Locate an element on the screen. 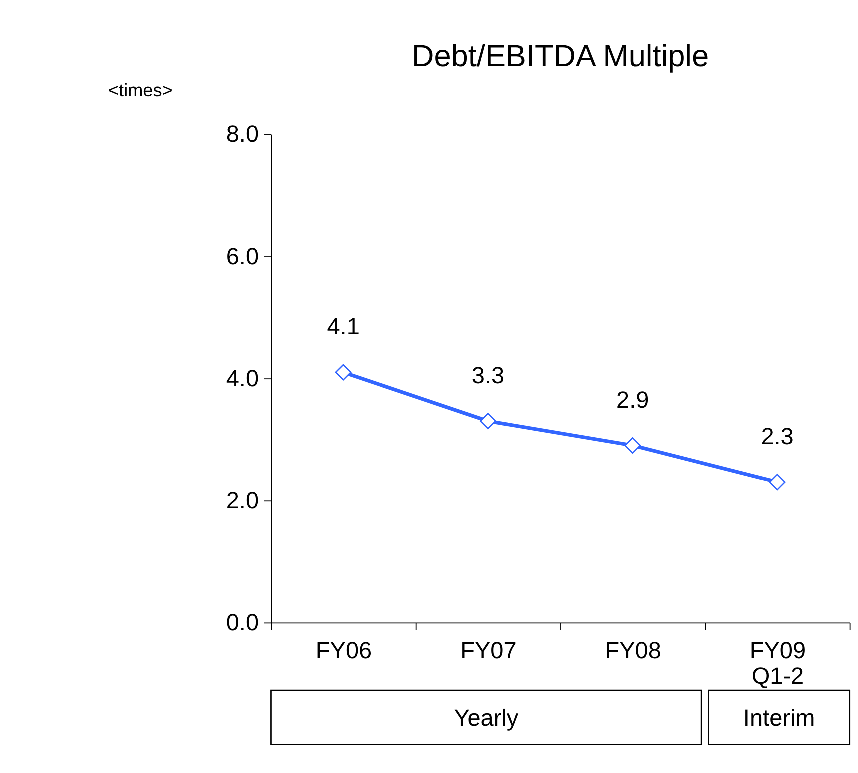 This screenshot has width=858, height=773. data-label: 2.3 is located at coordinates (777, 436).